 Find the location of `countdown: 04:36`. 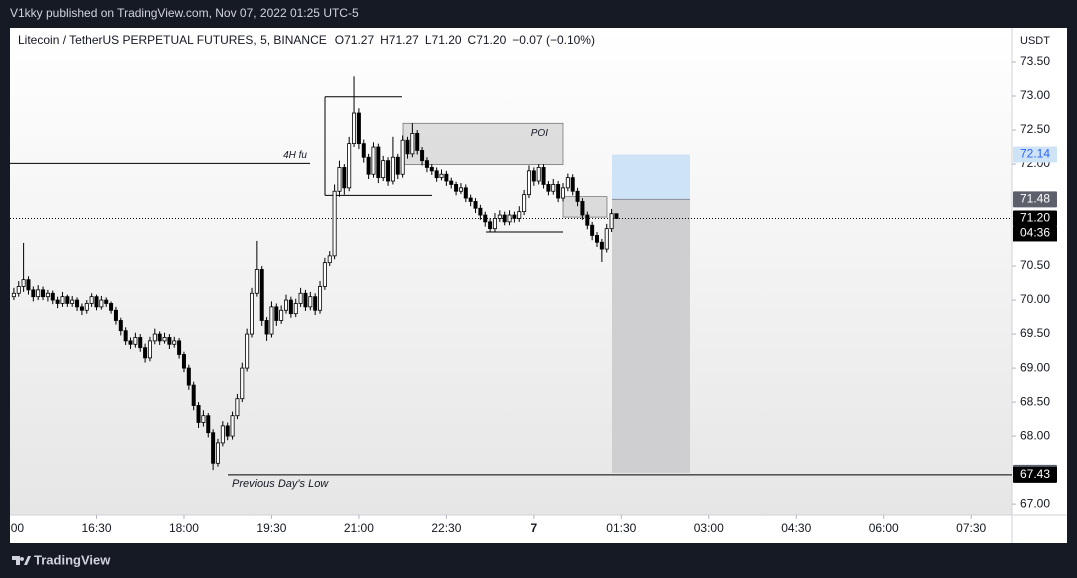

countdown: 04:36 is located at coordinates (1035, 233).